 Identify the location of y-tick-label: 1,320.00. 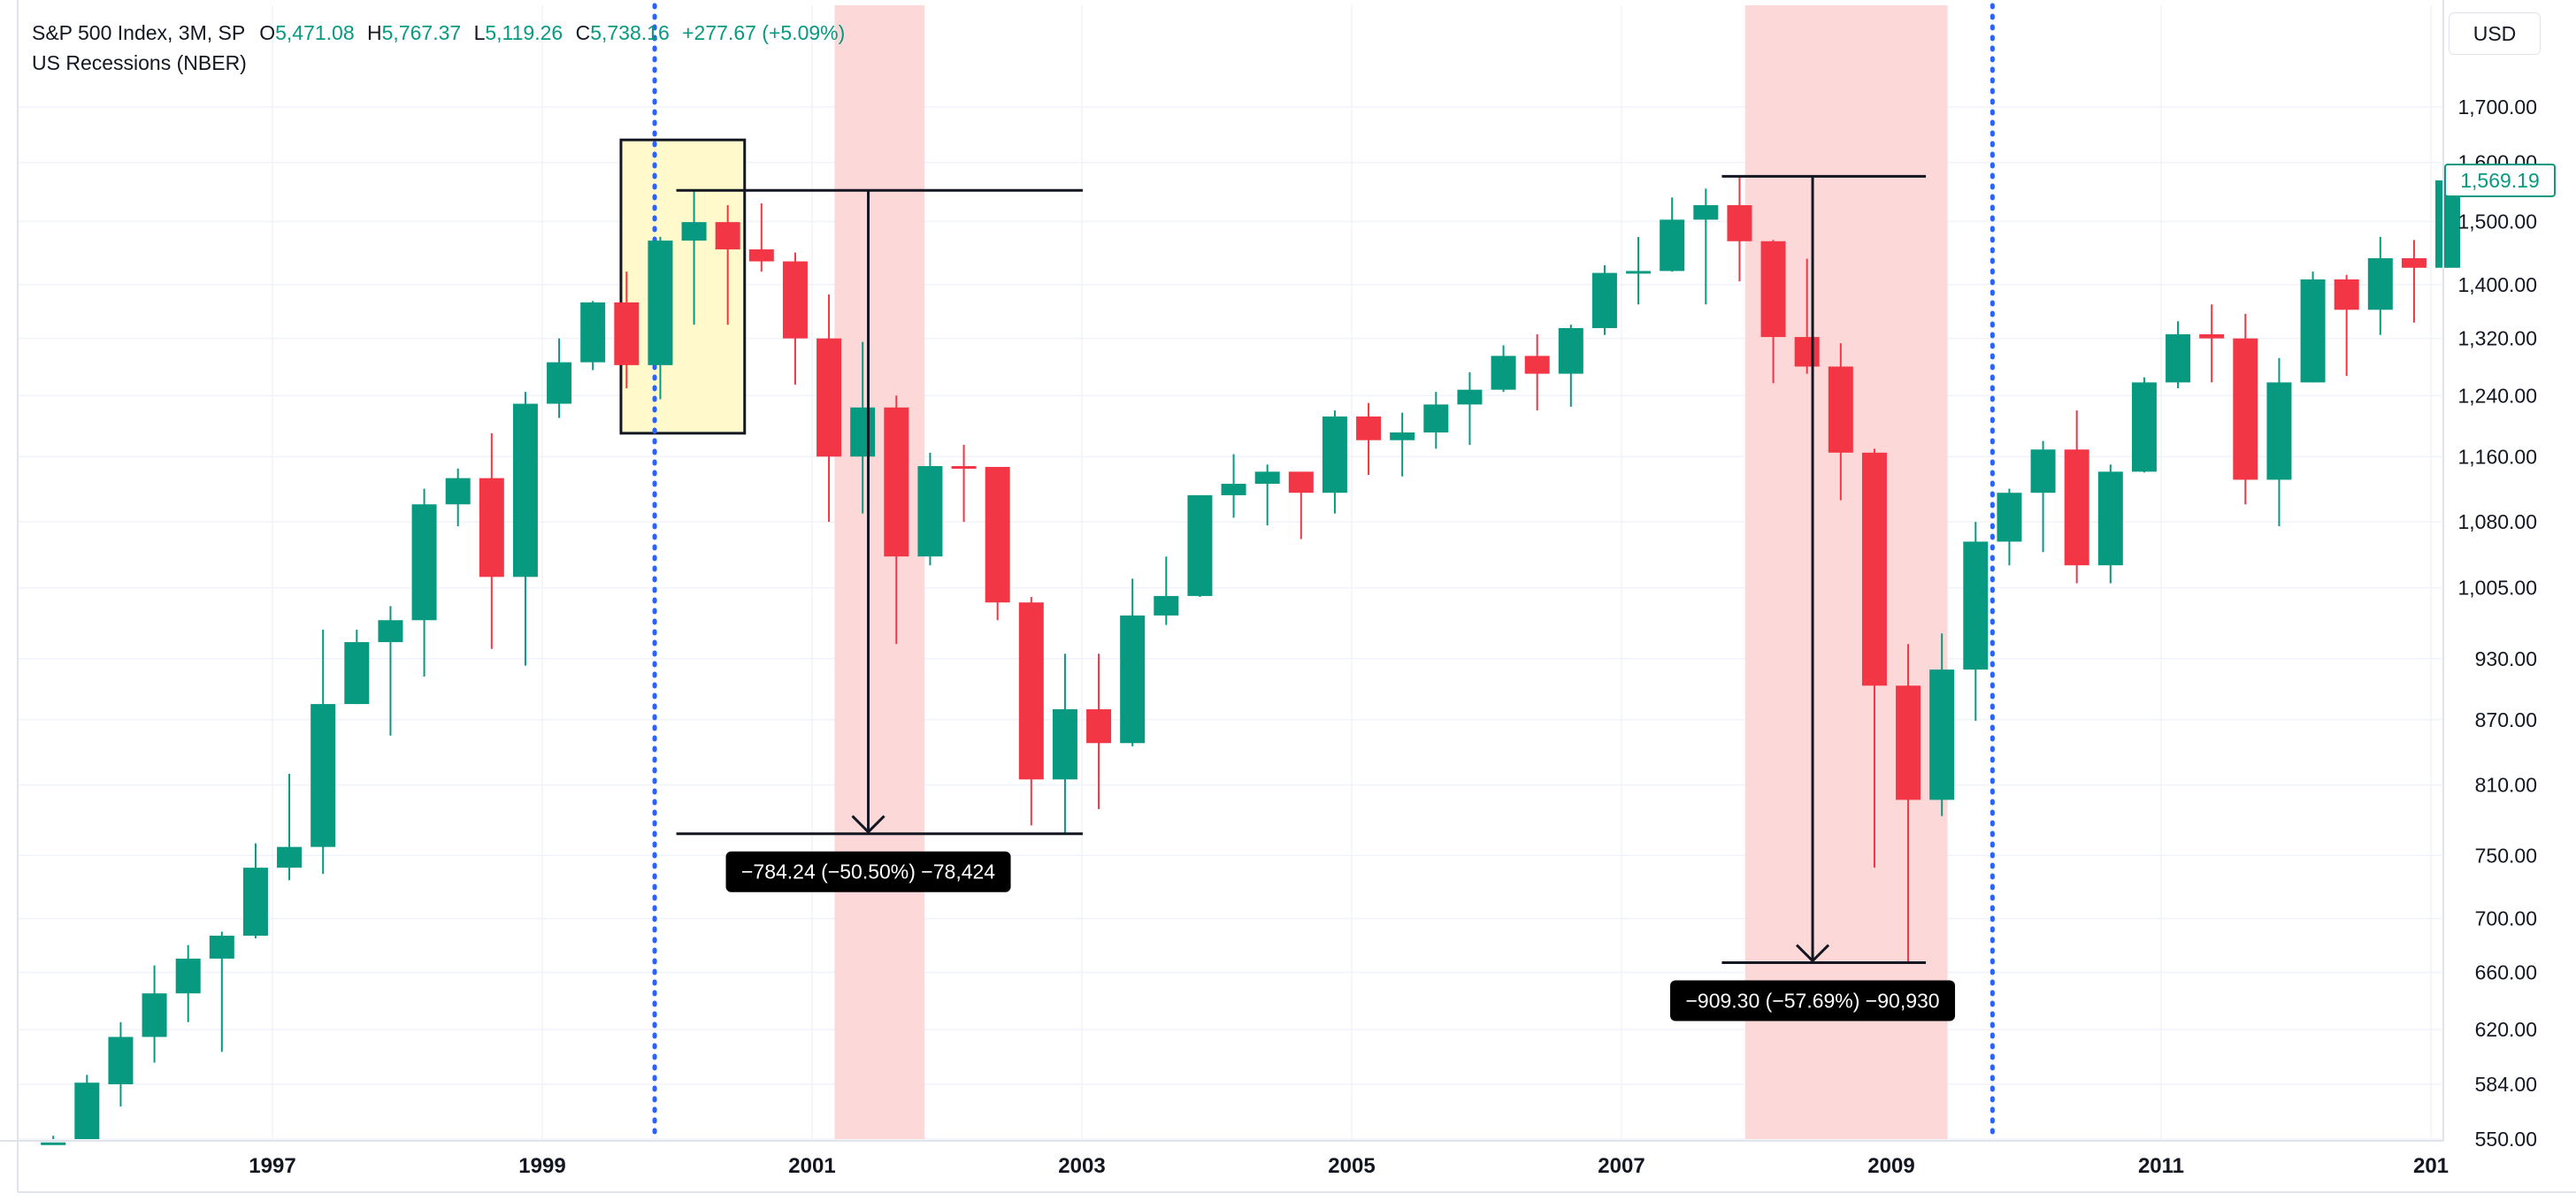
(2497, 338).